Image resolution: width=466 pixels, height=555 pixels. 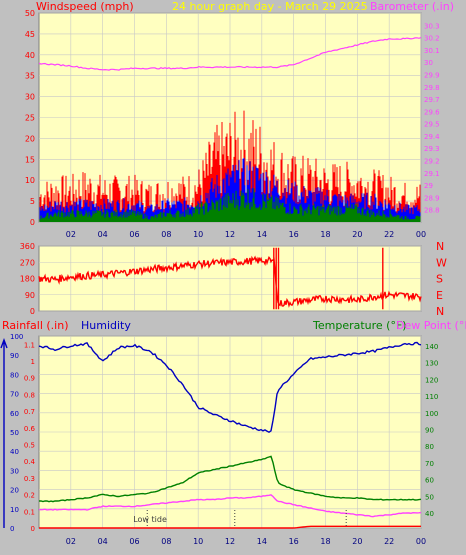 What do you see at coordinates (389, 234) in the screenshot?
I see `wind-x-tick-label: 22` at bounding box center [389, 234].